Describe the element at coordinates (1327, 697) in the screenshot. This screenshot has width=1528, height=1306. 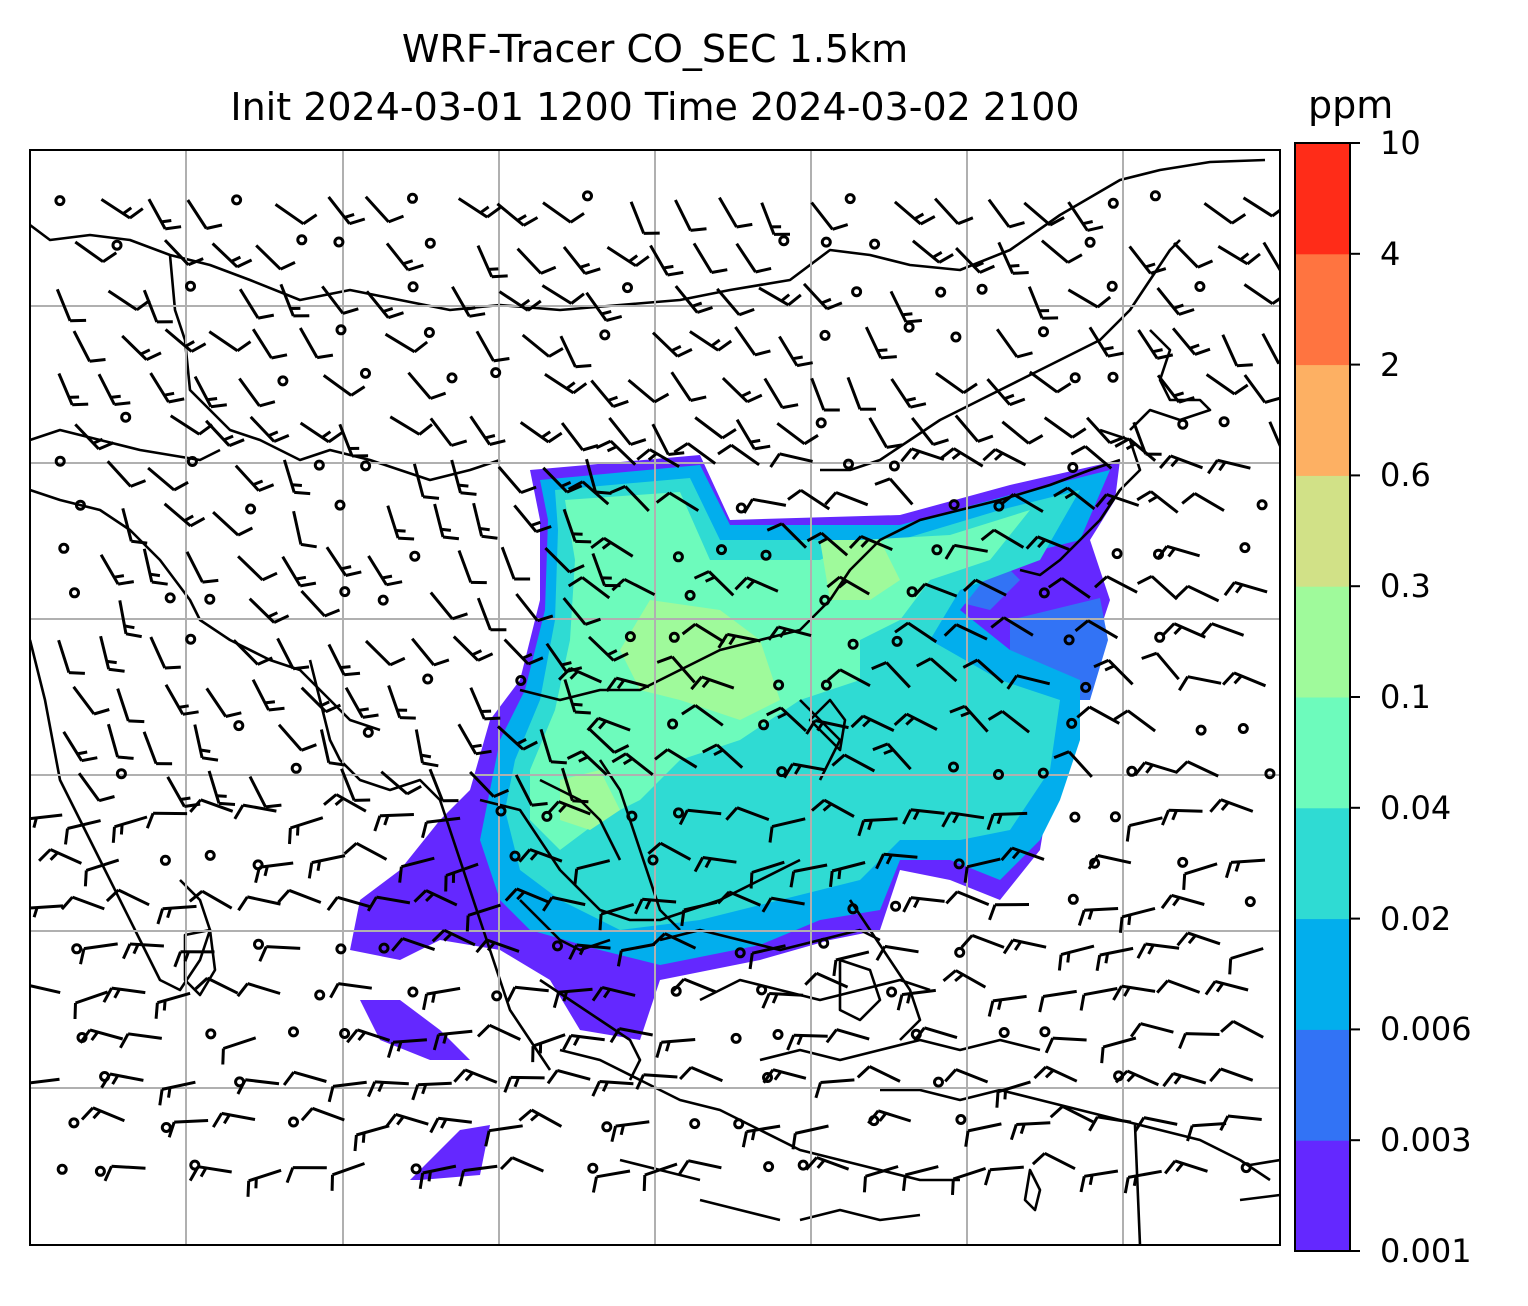
I see `colorbar` at that location.